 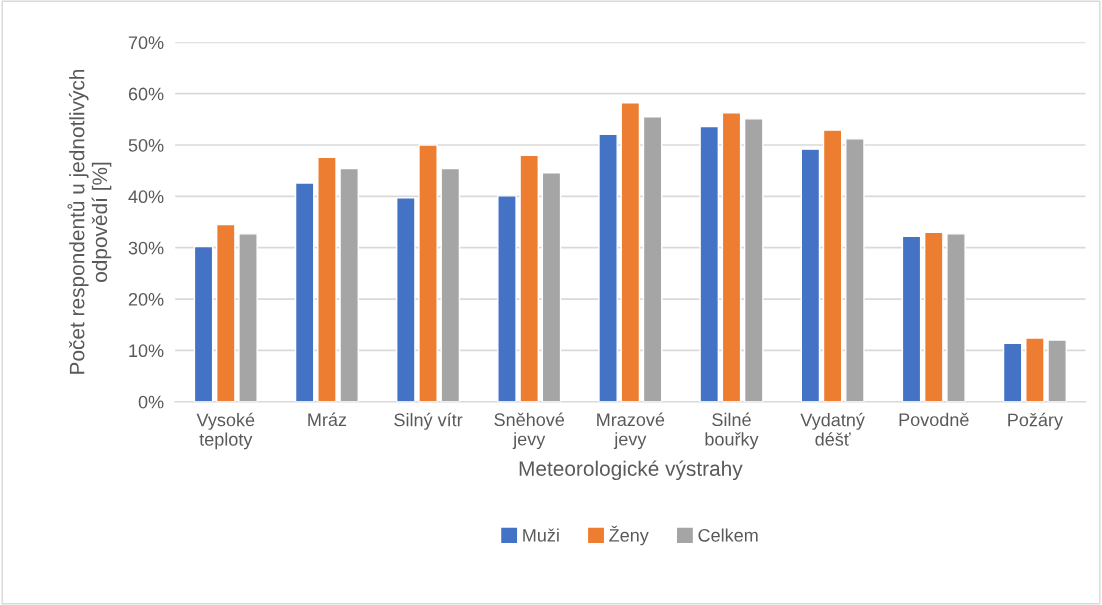 What do you see at coordinates (631, 431) in the screenshot?
I see `x-tick-label: Mrazové jevy` at bounding box center [631, 431].